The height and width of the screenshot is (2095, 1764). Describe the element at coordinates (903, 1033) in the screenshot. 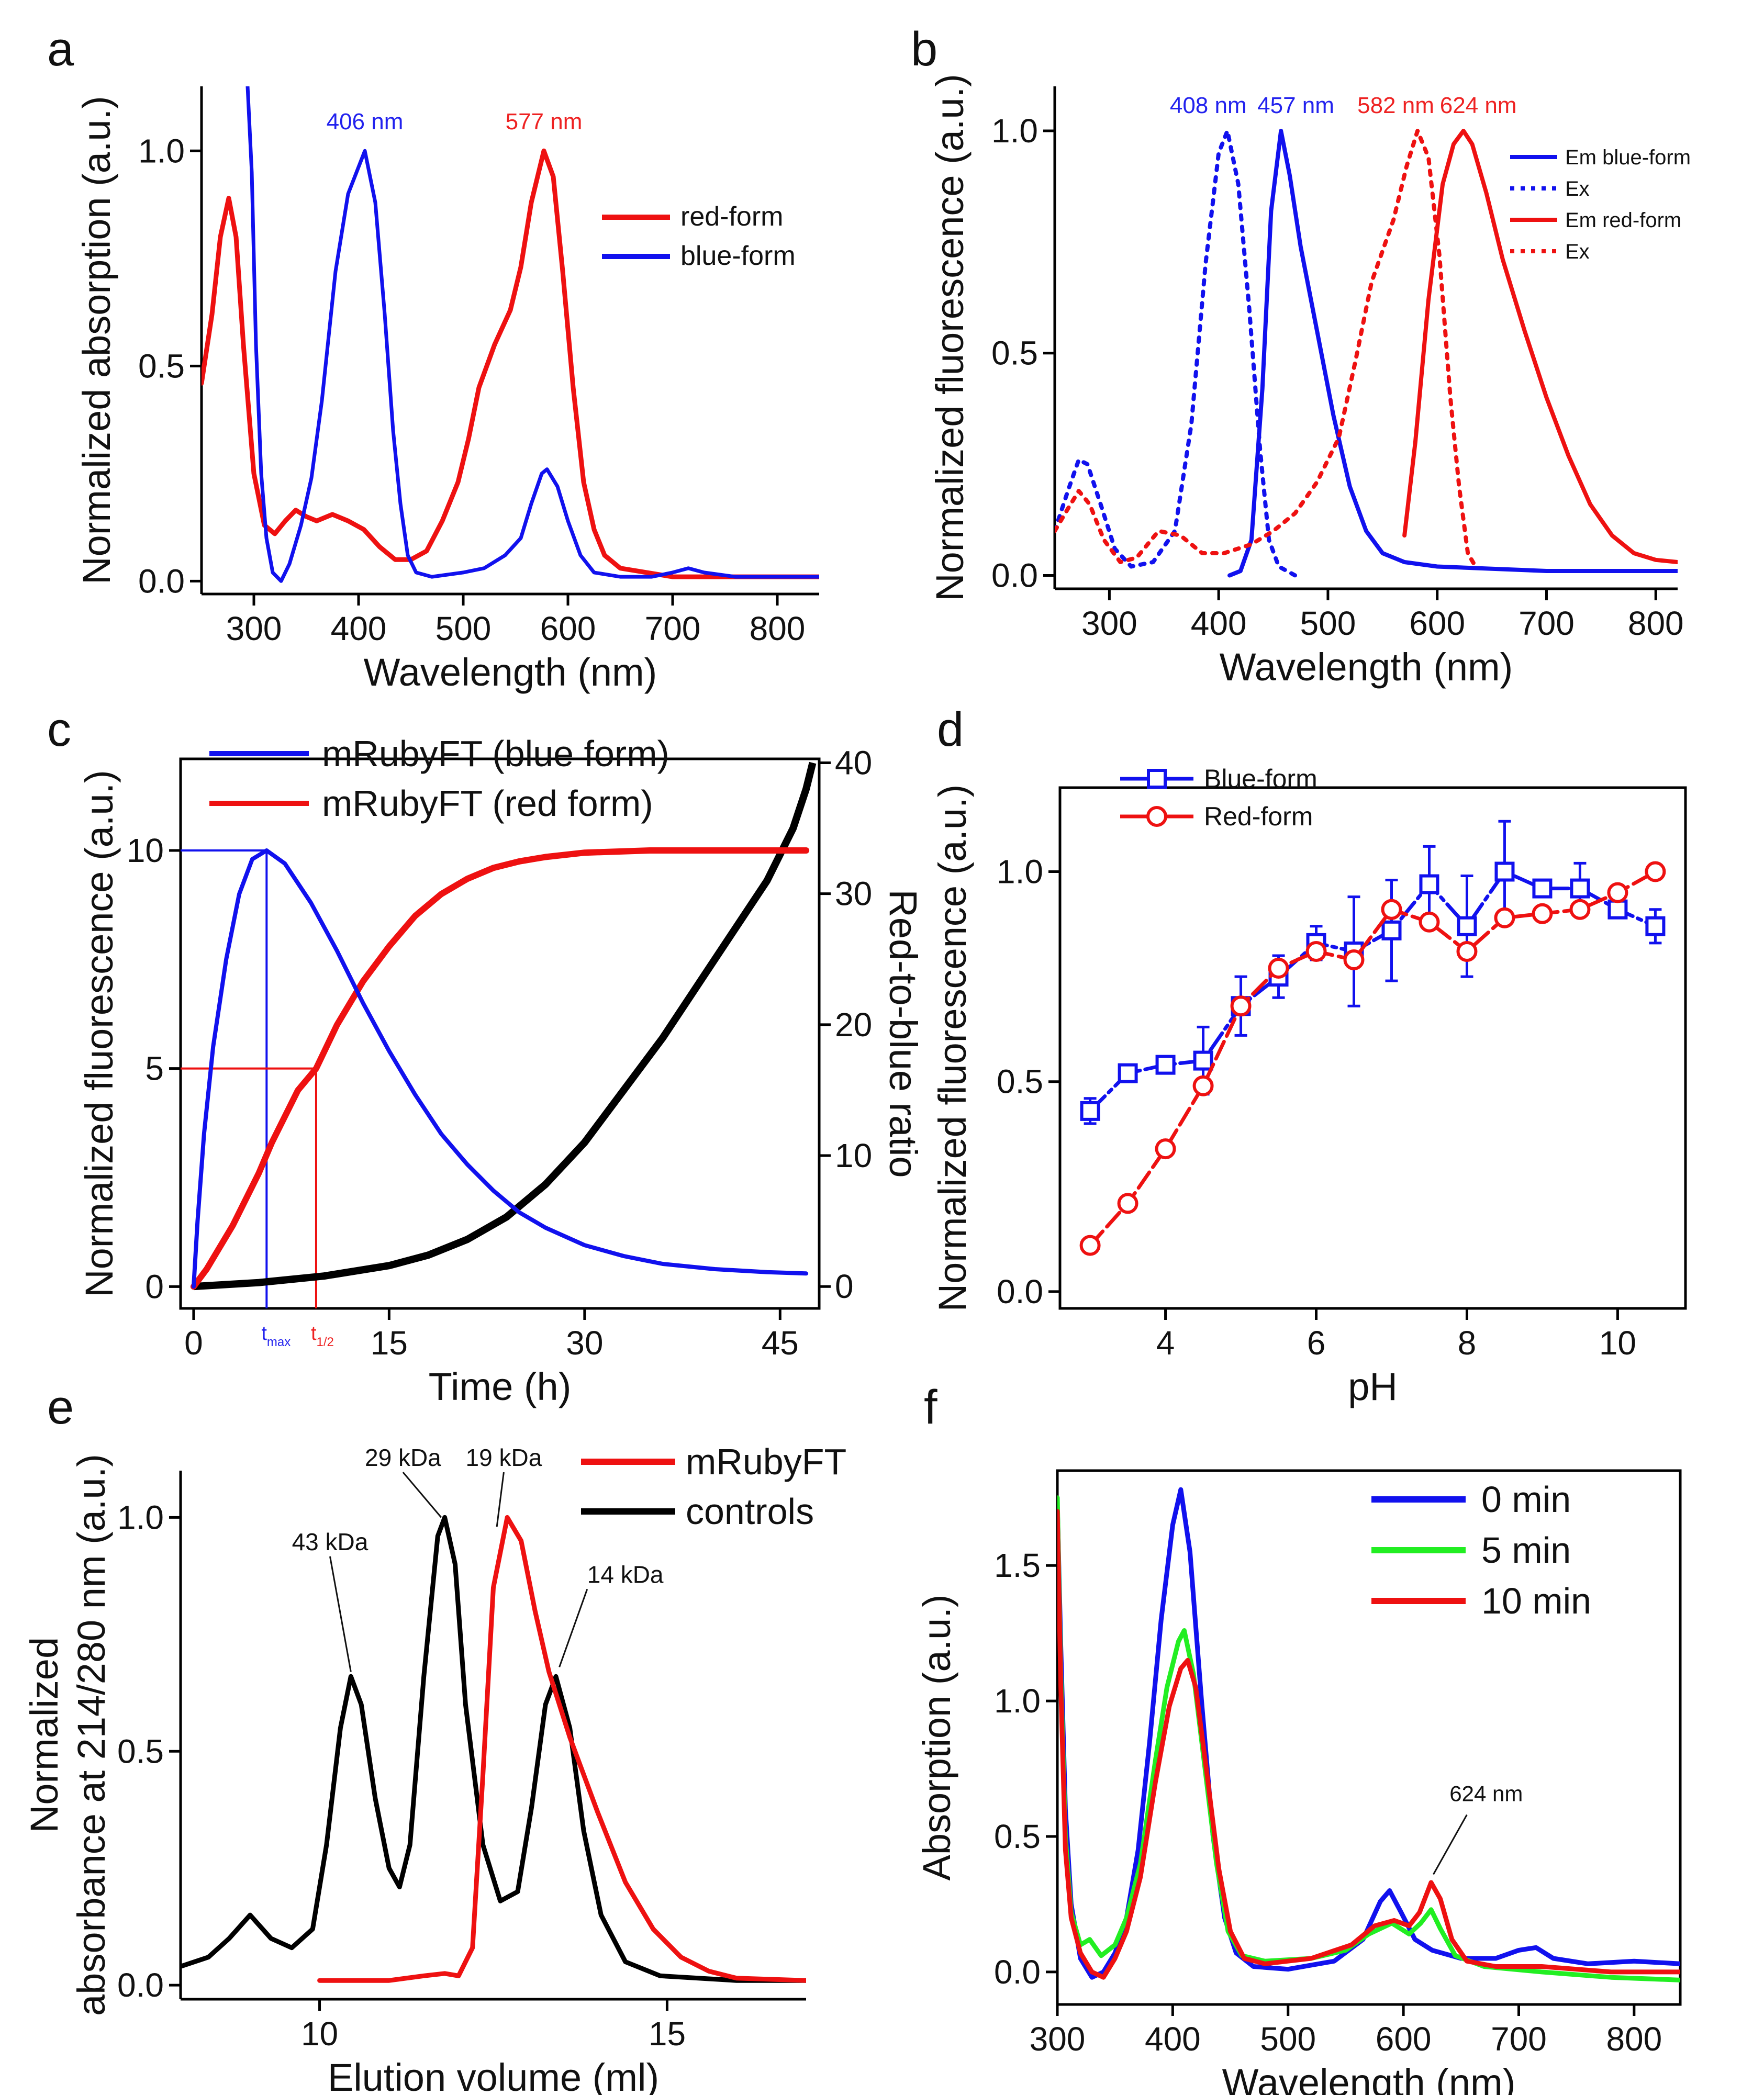

I see `y2-axis-title: Red-to-blue ratio` at that location.